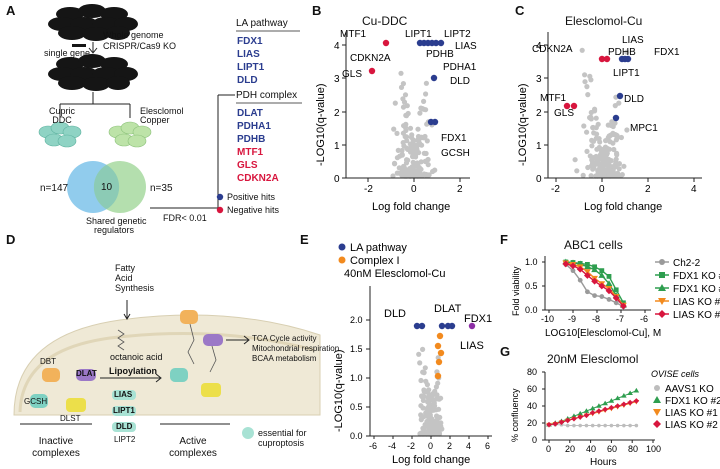 This screenshot has width=720, height=469. I want to click on active-line-1: Active, so click(193, 441).